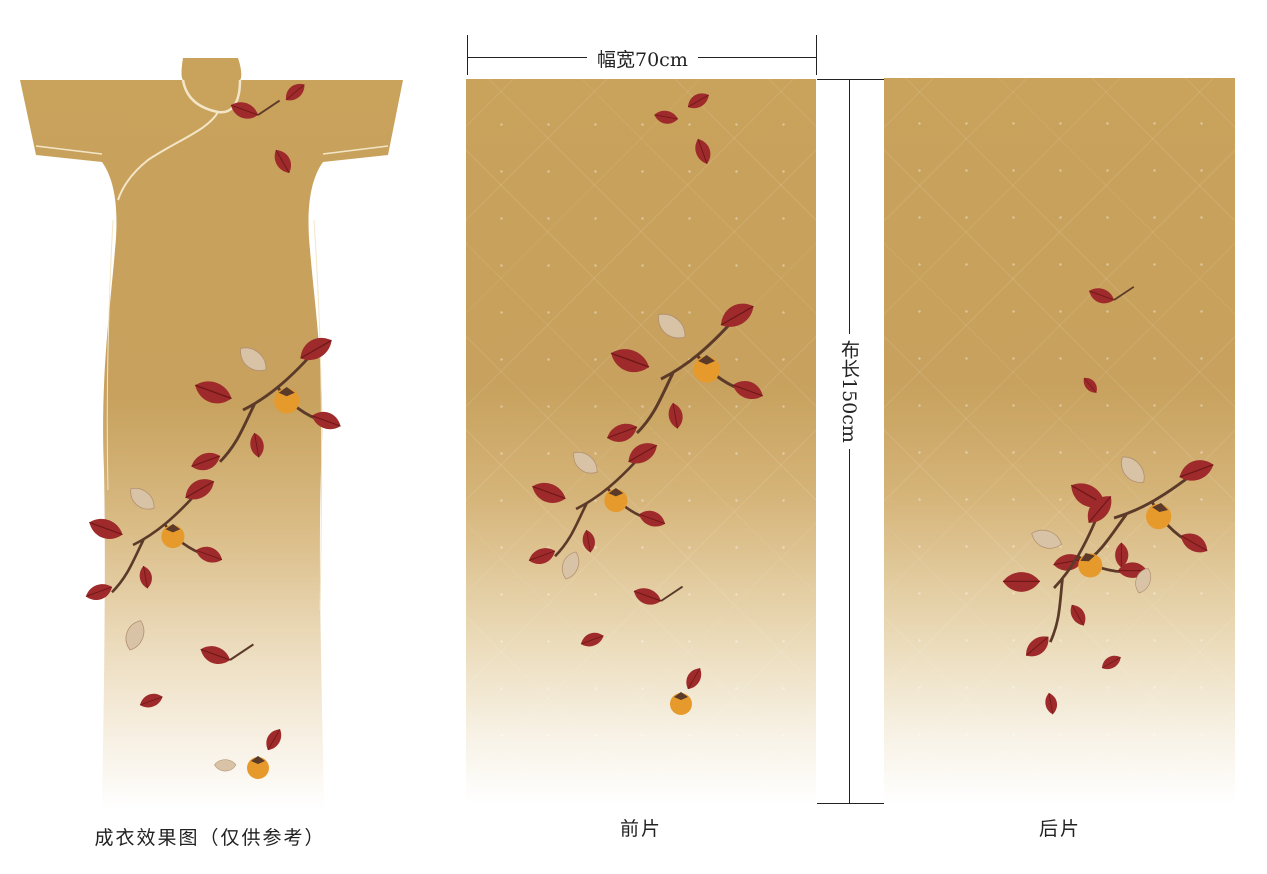 This screenshot has height=874, width=1267. I want to click on back-panel-label: 后片, so click(1059, 829).